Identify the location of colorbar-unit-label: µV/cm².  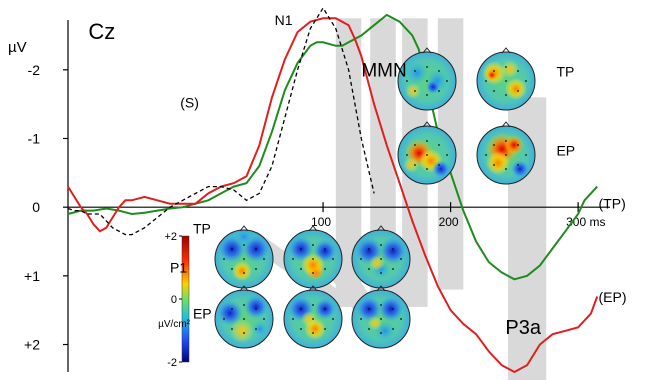
(174, 324).